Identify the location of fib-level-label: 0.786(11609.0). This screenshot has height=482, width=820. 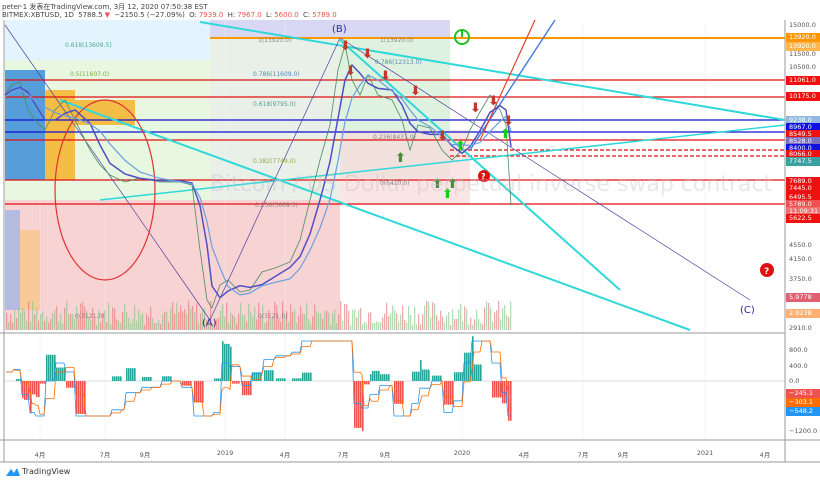
(276, 74).